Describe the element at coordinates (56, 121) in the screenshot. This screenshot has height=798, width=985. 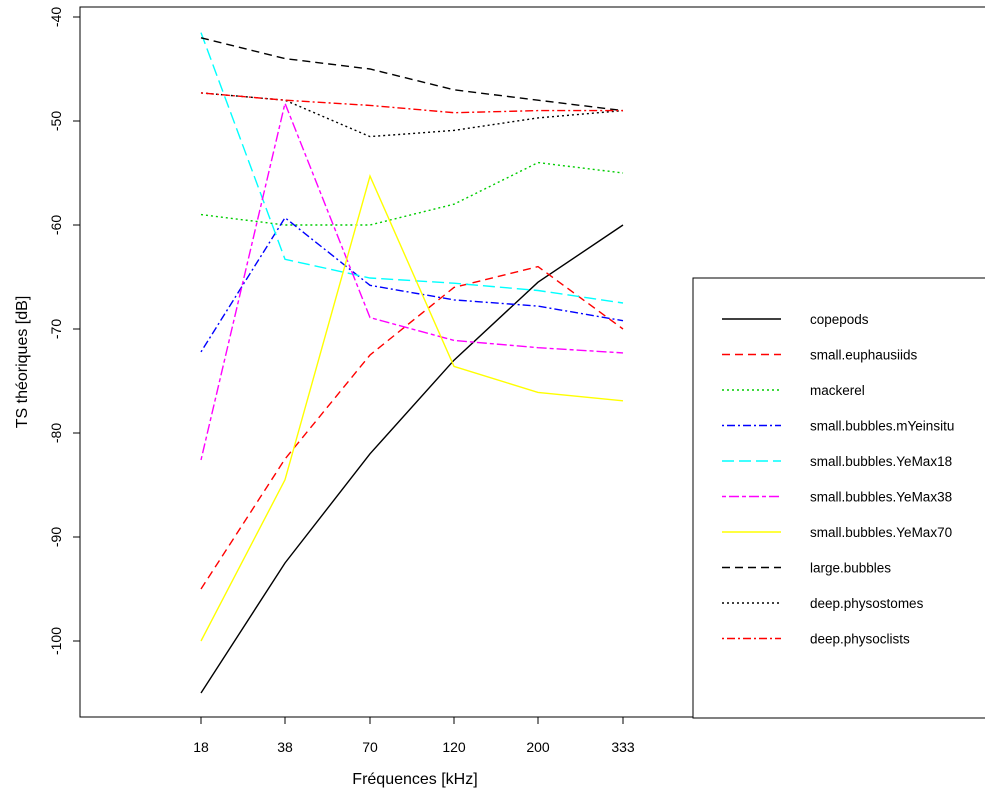
I see `y-tick-label: -50` at that location.